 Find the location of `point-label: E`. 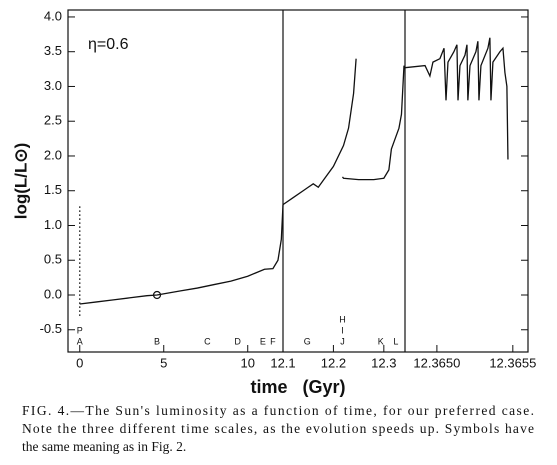

point-label: E is located at coordinates (263, 341).